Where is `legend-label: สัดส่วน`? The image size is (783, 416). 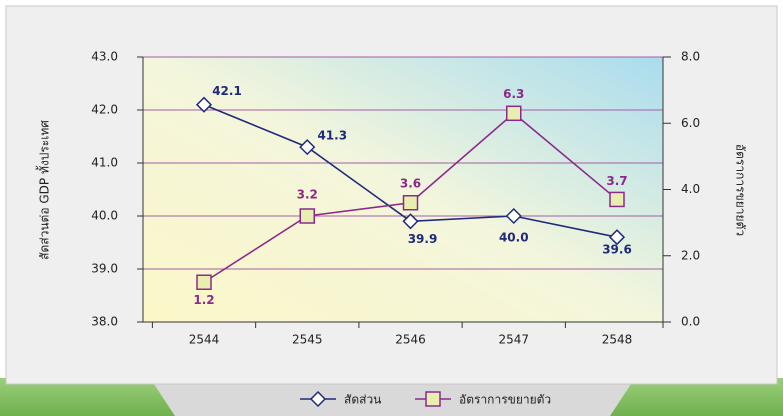
legend-label: สัดส่วน is located at coordinates (362, 400).